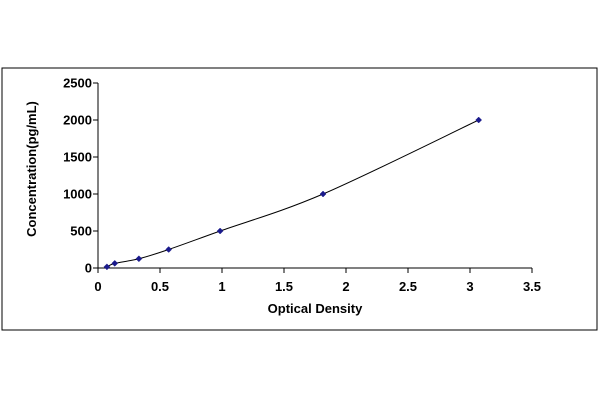 The image size is (600, 400). Describe the element at coordinates (77, 83) in the screenshot. I see `y-tick-label: 2500` at that location.